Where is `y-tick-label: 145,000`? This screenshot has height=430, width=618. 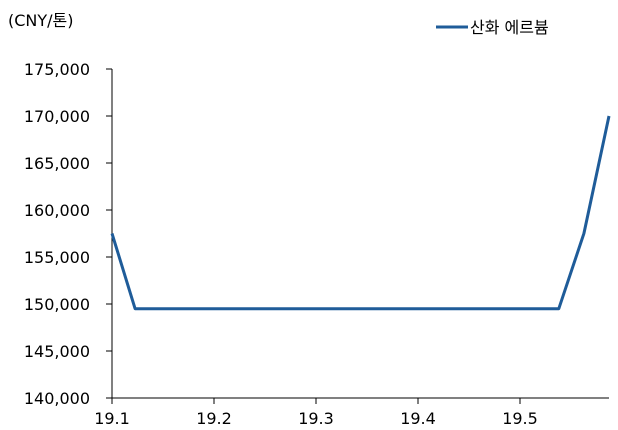 y-tick-label: 145,000 is located at coordinates (57, 351).